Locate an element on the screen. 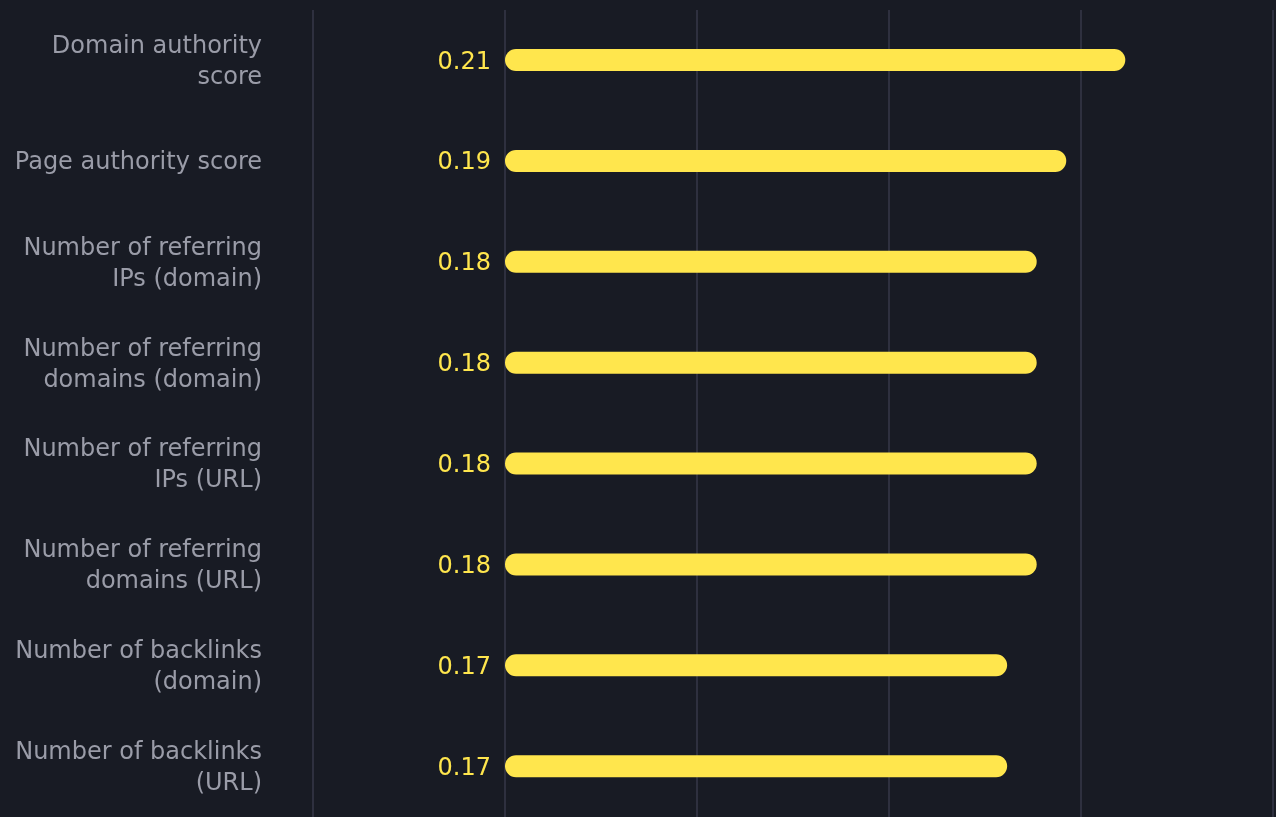 This screenshot has width=1276, height=817. data-label: 0.21 is located at coordinates (464, 60).